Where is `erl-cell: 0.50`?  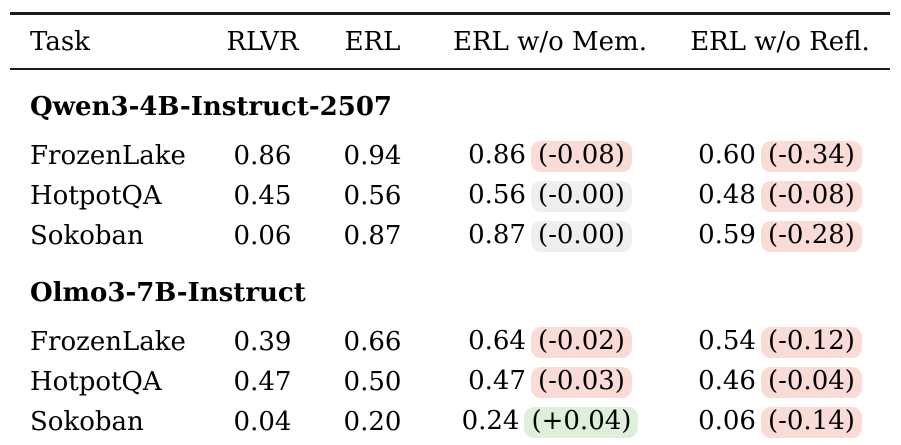
erl-cell: 0.50 is located at coordinates (372, 382).